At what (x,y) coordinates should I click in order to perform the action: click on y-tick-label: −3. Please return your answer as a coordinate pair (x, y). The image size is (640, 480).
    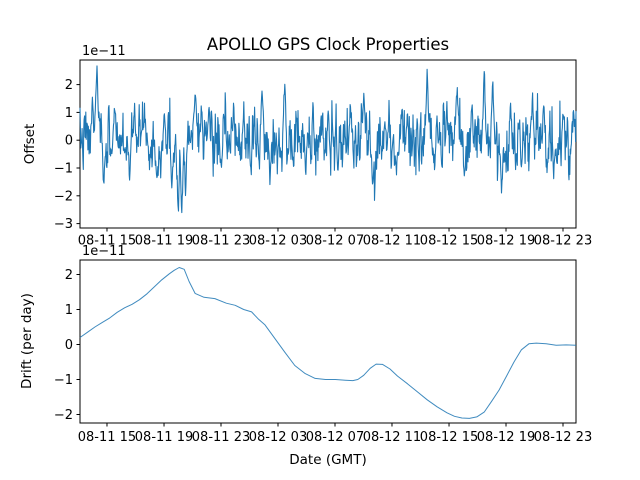
    Looking at the image, I should click on (63, 224).